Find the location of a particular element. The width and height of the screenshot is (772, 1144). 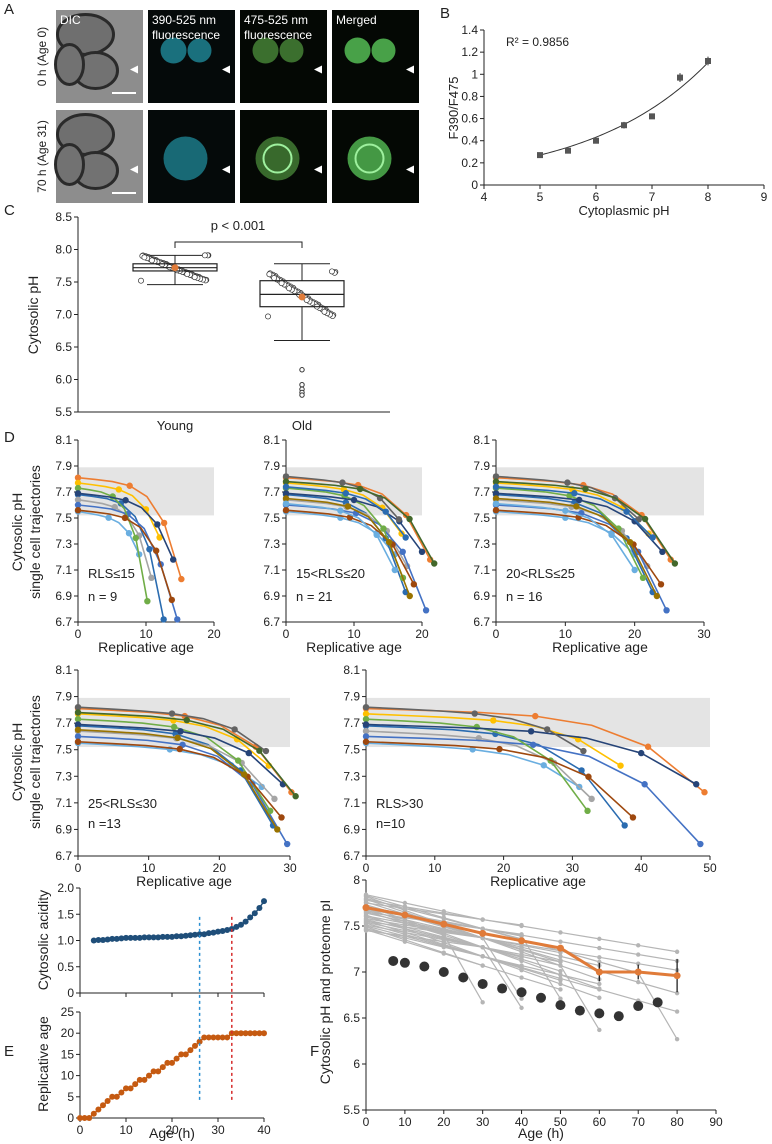

proteome-pi-point is located at coordinates (618, 1016).